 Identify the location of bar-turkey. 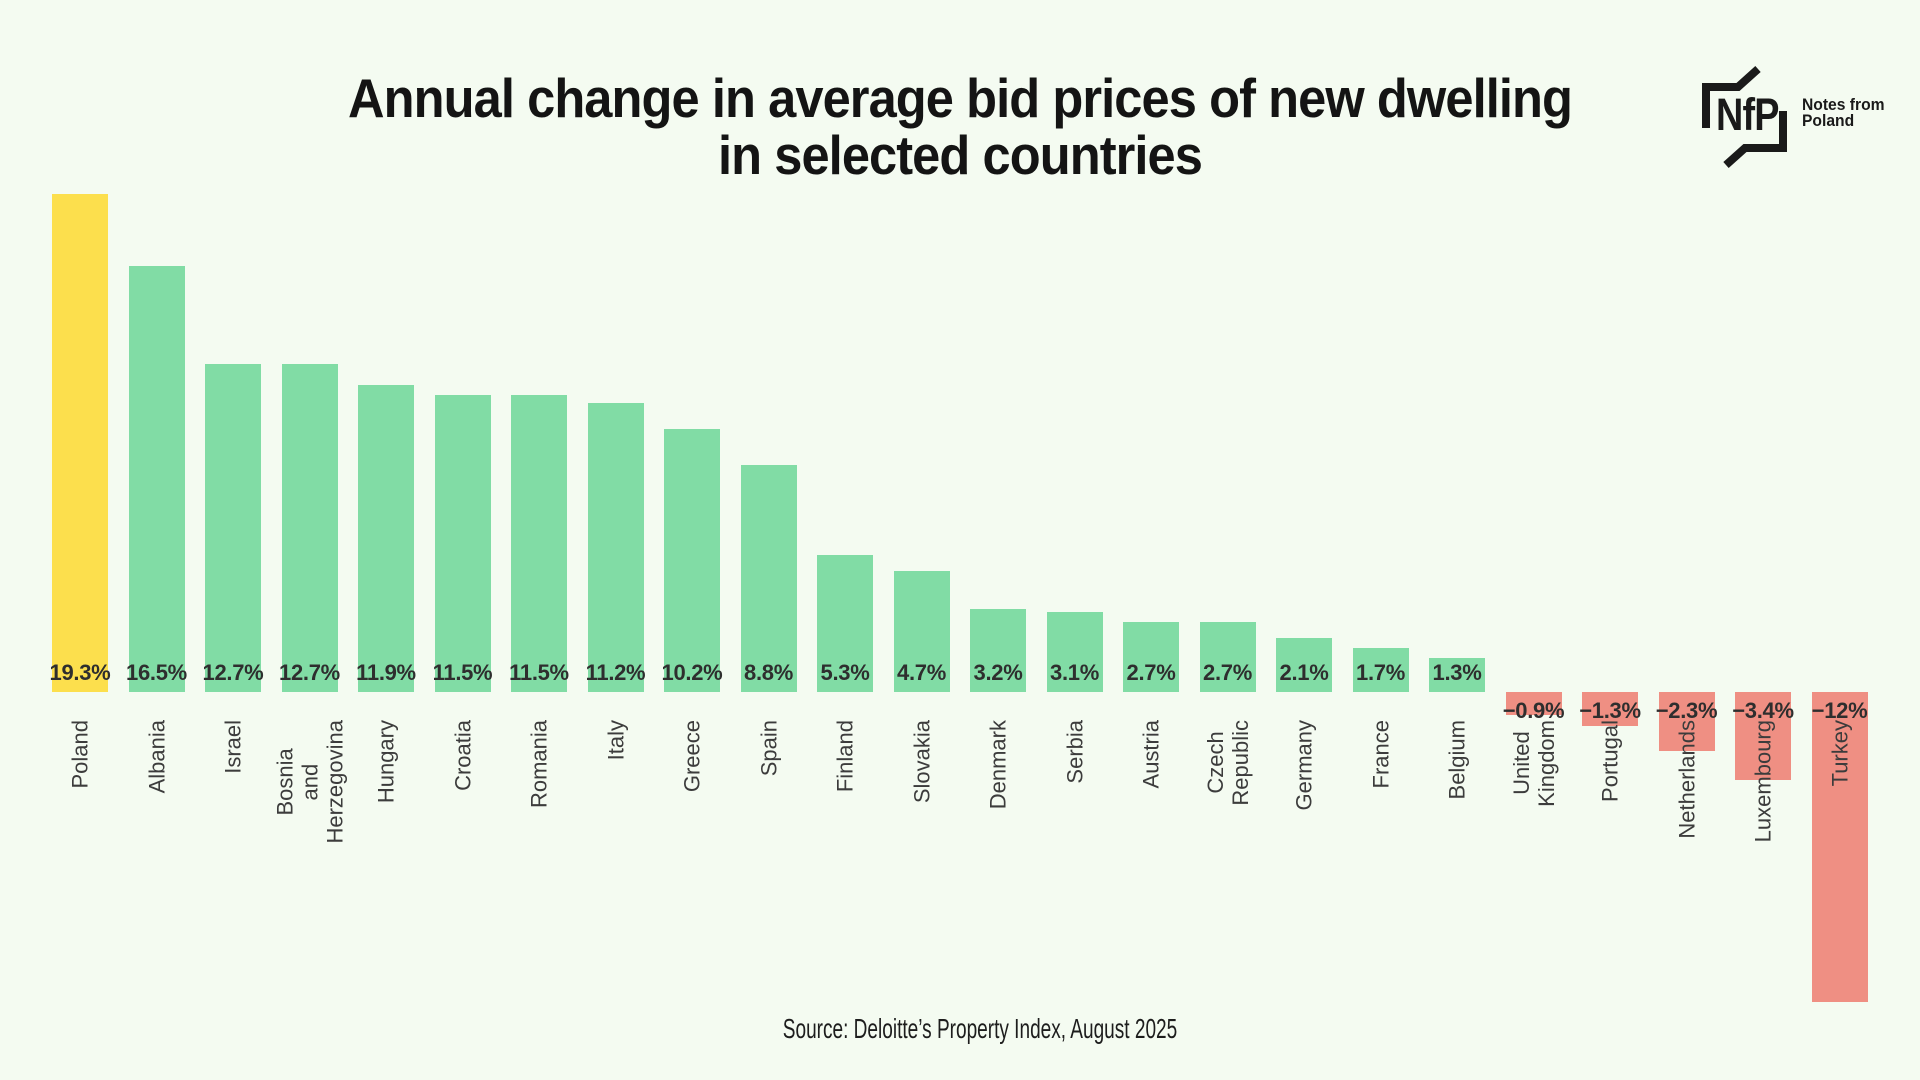
(1839, 847).